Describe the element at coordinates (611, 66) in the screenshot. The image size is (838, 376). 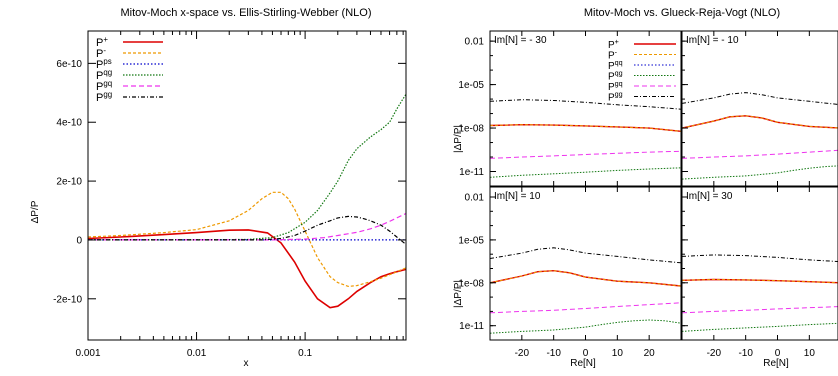
I see `right-legend-label-3-base: P` at that location.